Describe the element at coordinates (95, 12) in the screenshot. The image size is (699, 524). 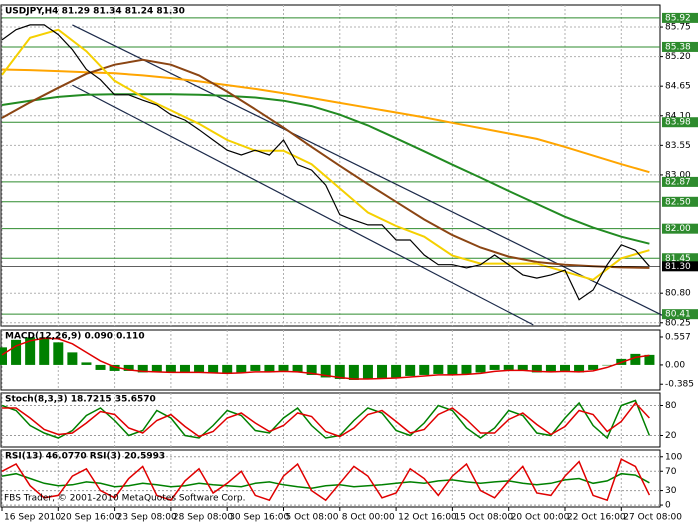
I see `panel-label: USDJPY,H4 81.29 81.34 81.24 81.30` at that location.